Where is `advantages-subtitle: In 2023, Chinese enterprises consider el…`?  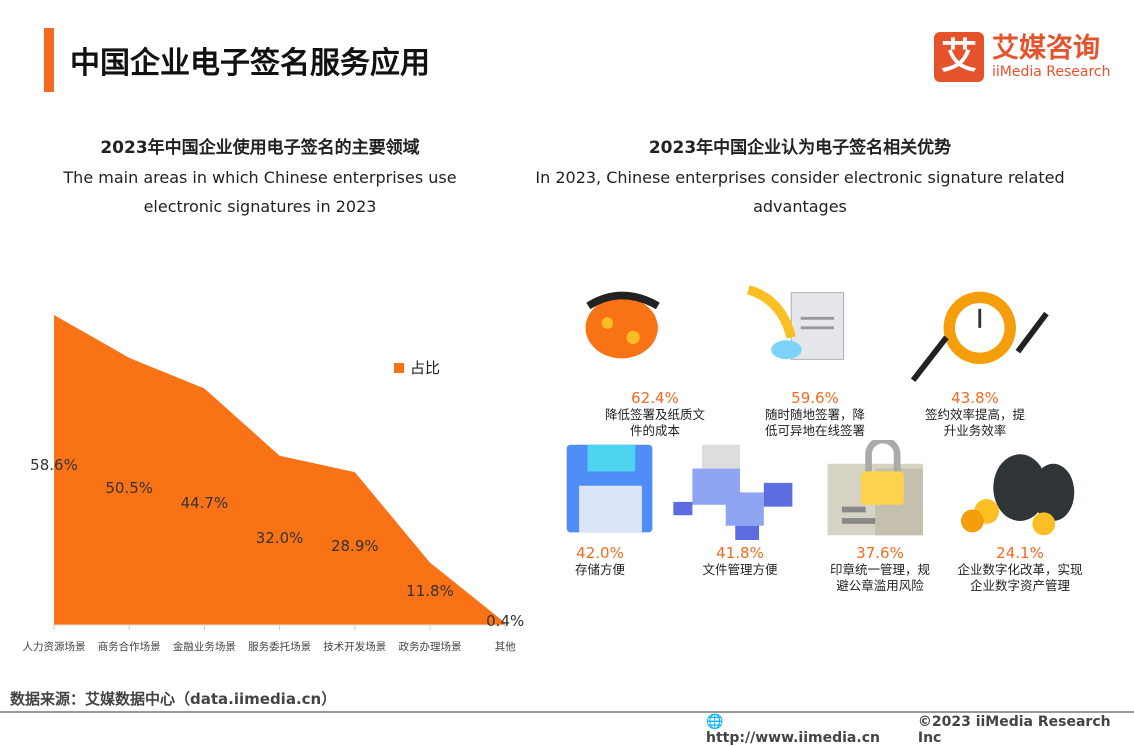 advantages-subtitle: In 2023, Chinese enterprises consider el… is located at coordinates (800, 192).